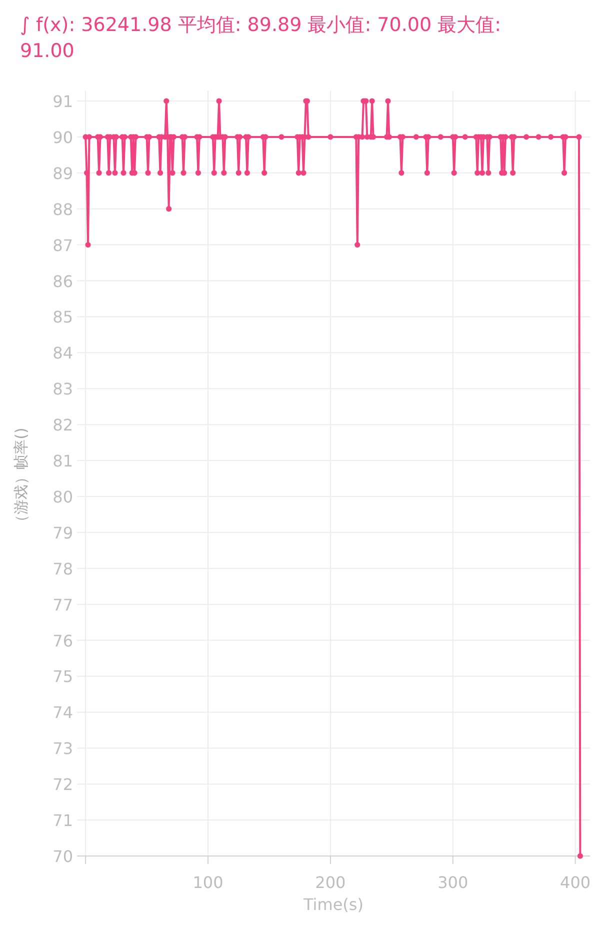  What do you see at coordinates (453, 882) in the screenshot?
I see `x-tick-label: 300` at bounding box center [453, 882].